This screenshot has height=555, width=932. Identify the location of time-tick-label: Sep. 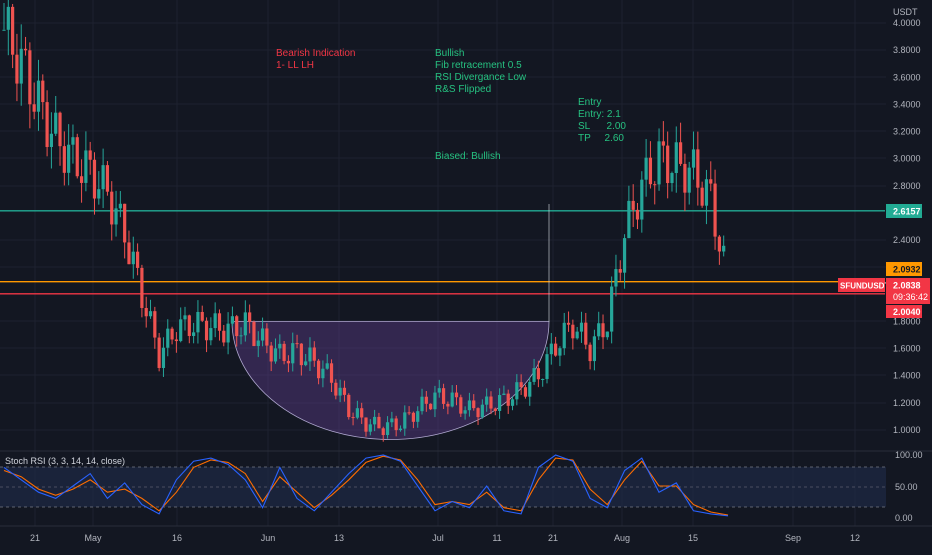
(793, 538).